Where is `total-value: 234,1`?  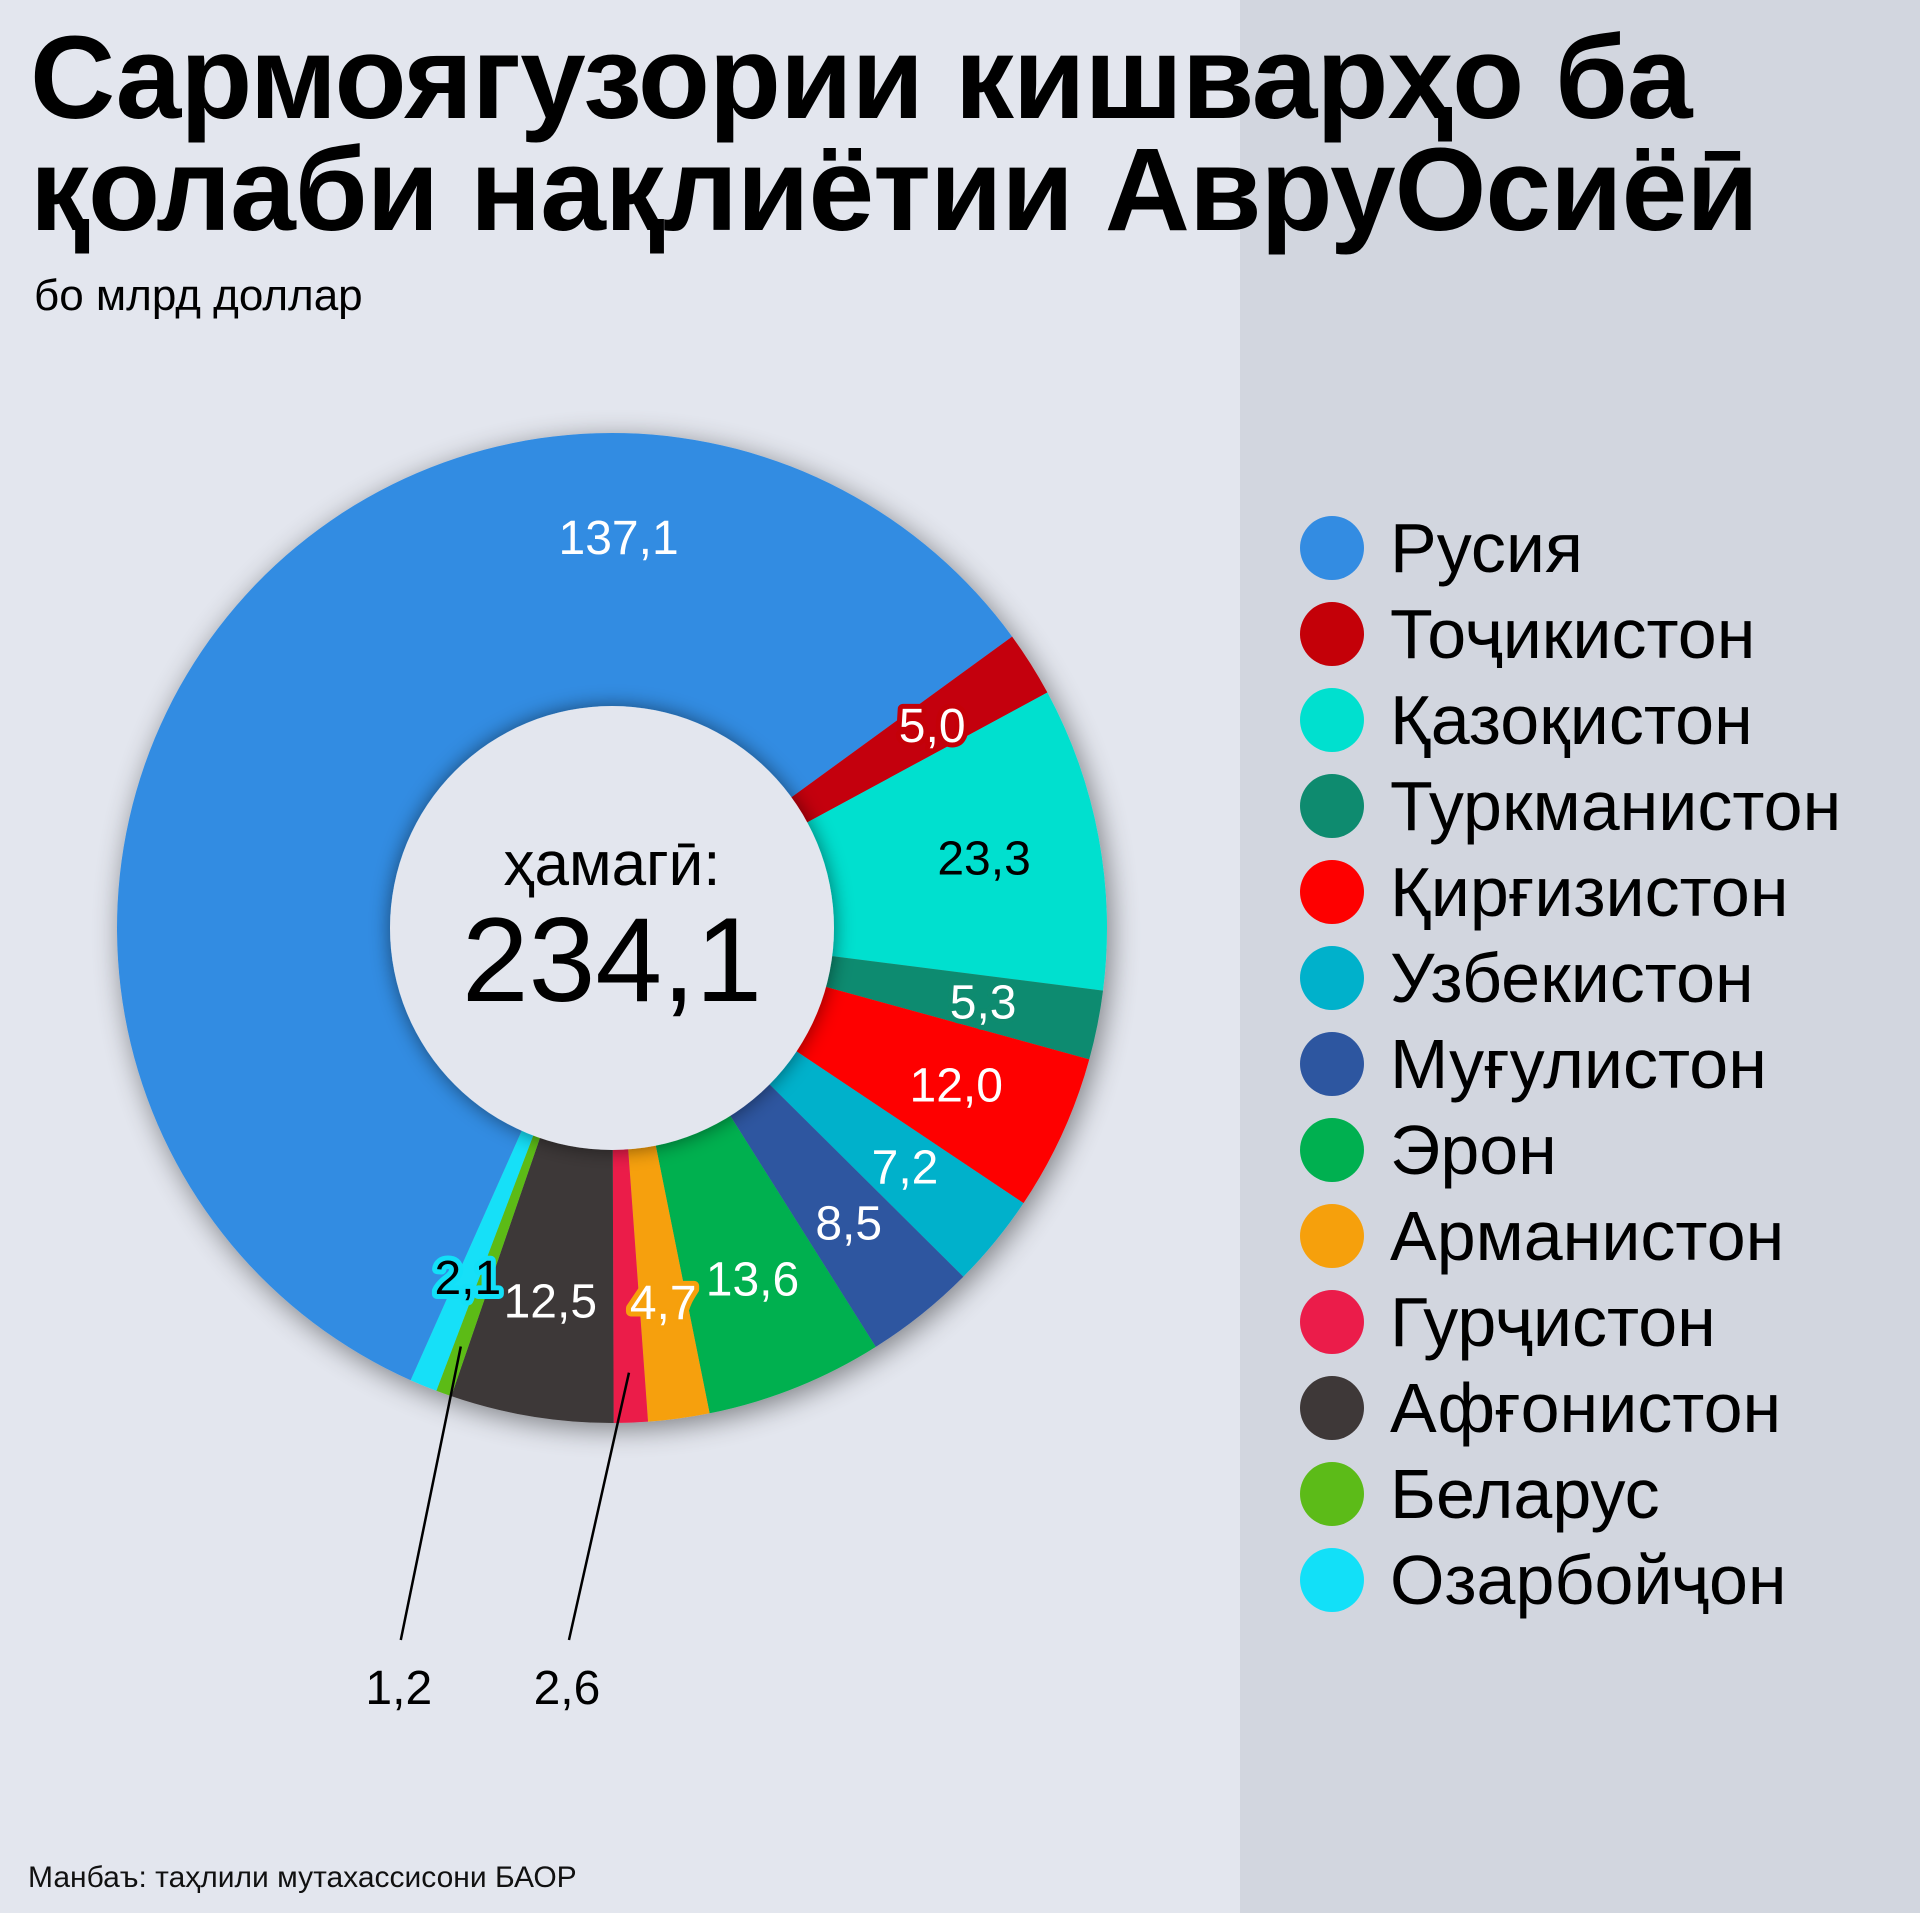
total-value: 234,1 is located at coordinates (612, 960).